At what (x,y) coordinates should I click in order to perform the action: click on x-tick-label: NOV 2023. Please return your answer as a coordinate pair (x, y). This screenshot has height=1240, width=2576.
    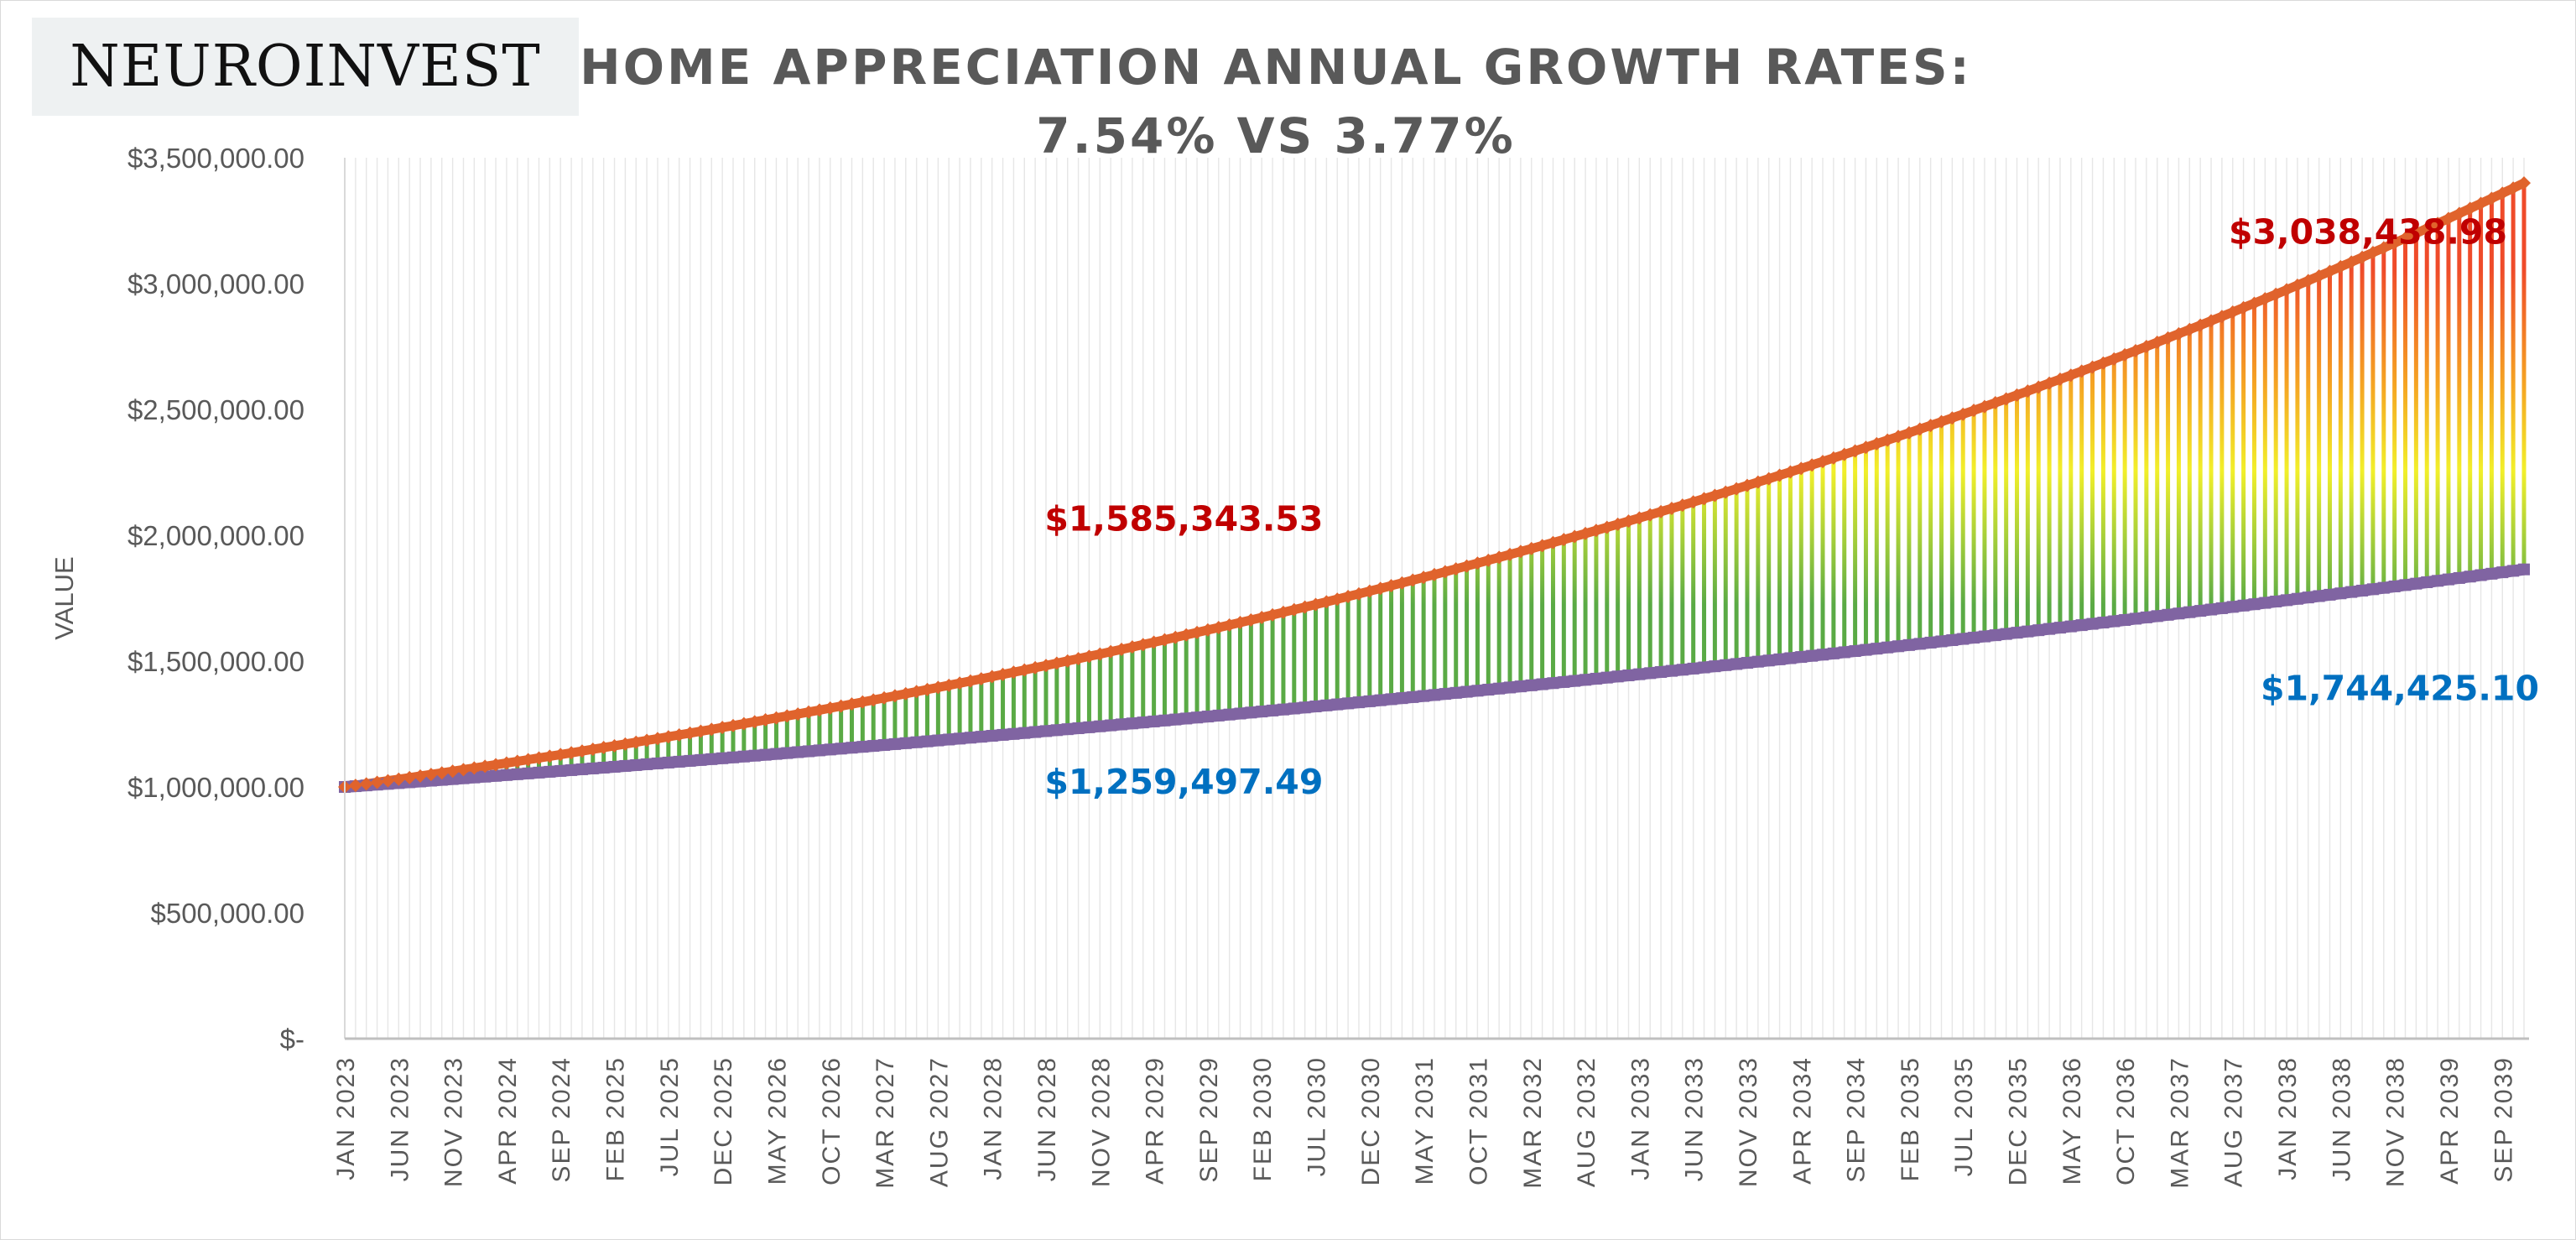
    Looking at the image, I should click on (454, 1121).